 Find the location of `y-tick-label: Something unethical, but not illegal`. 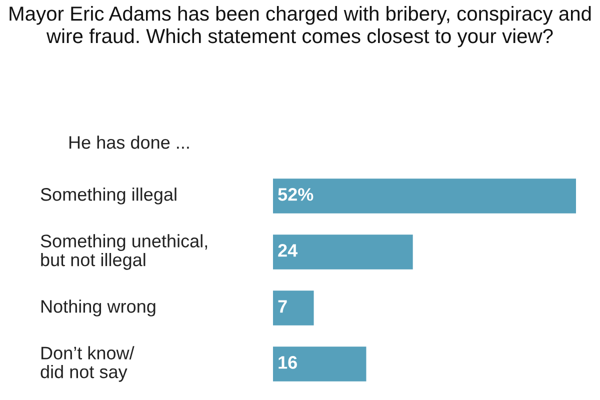

y-tick-label: Something unethical, but not illegal is located at coordinates (124, 252).